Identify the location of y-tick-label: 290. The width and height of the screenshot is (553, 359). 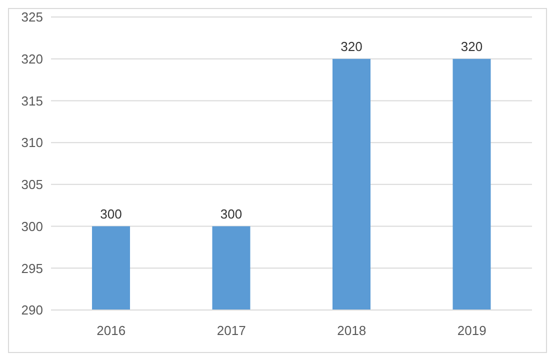
(32, 310).